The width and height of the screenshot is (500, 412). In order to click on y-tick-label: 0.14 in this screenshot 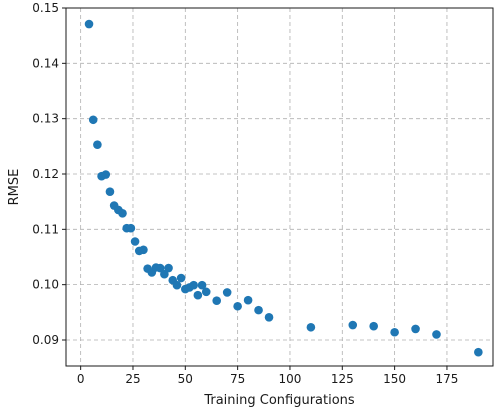, I will do `click(45, 63)`.